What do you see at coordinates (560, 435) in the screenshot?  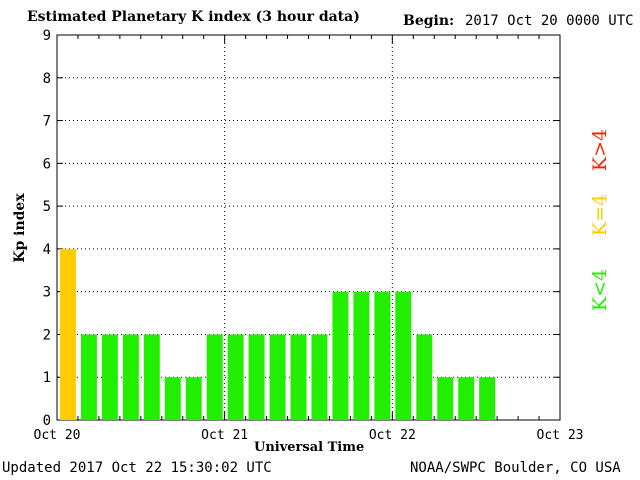 I see `x-tick-label: Oct 23` at bounding box center [560, 435].